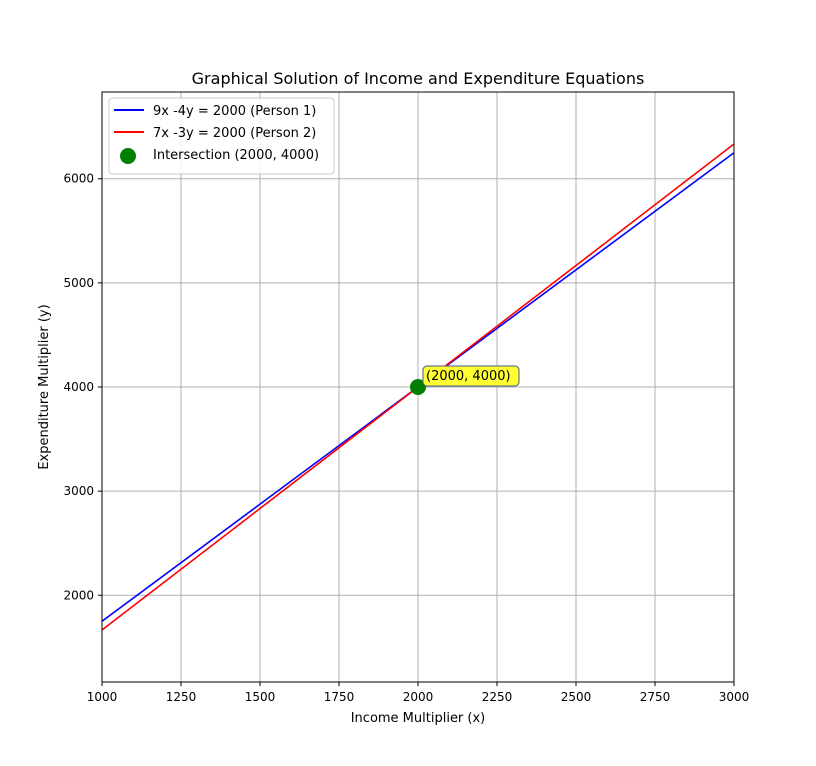 The image size is (816, 766). What do you see at coordinates (44, 386) in the screenshot?
I see `y-axis-label: Expenditure Multiplier (y)` at bounding box center [44, 386].